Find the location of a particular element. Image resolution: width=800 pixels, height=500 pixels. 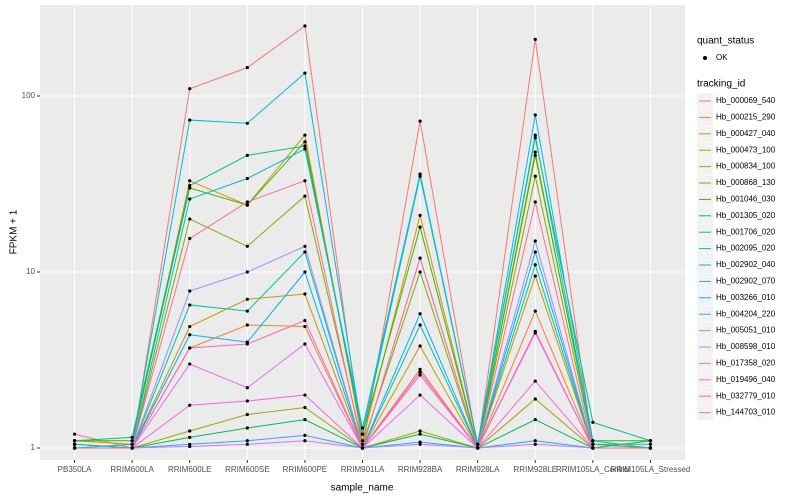

legend-label: Hb_003266_010 is located at coordinates (746, 297).